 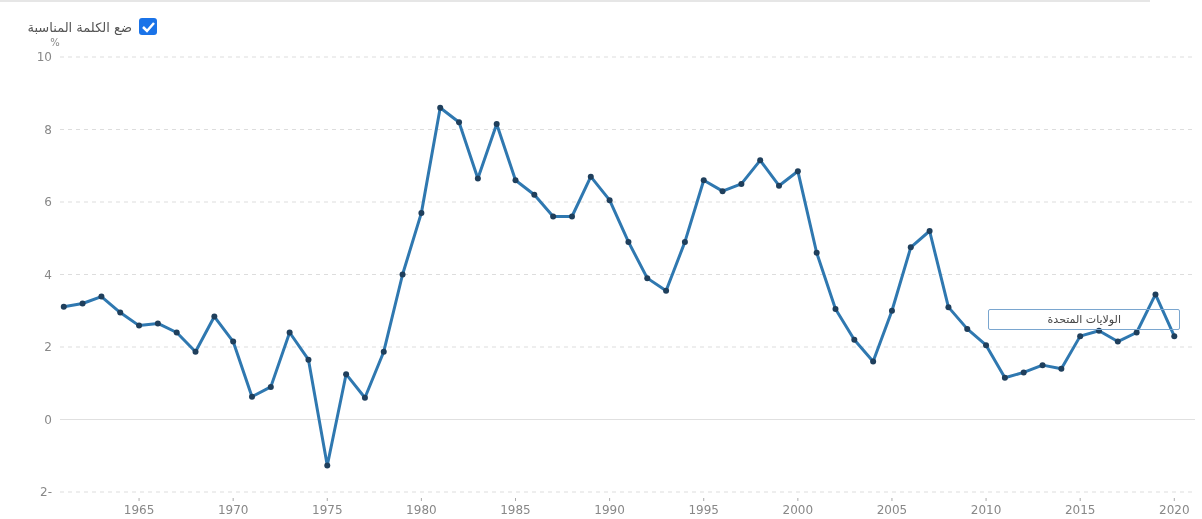 What do you see at coordinates (233, 510) in the screenshot?
I see `x-tick-label: 1970` at bounding box center [233, 510].